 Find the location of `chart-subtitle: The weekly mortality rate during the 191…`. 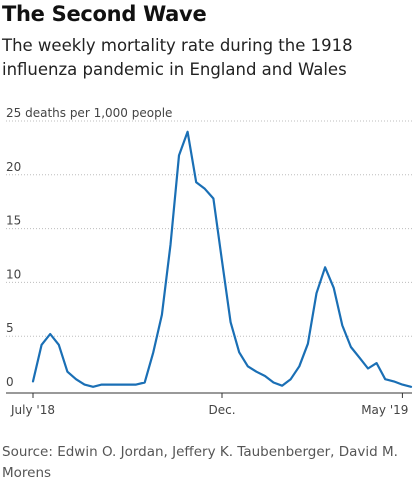

chart-subtitle: The weekly mortality rate during the 191… is located at coordinates (177, 57).